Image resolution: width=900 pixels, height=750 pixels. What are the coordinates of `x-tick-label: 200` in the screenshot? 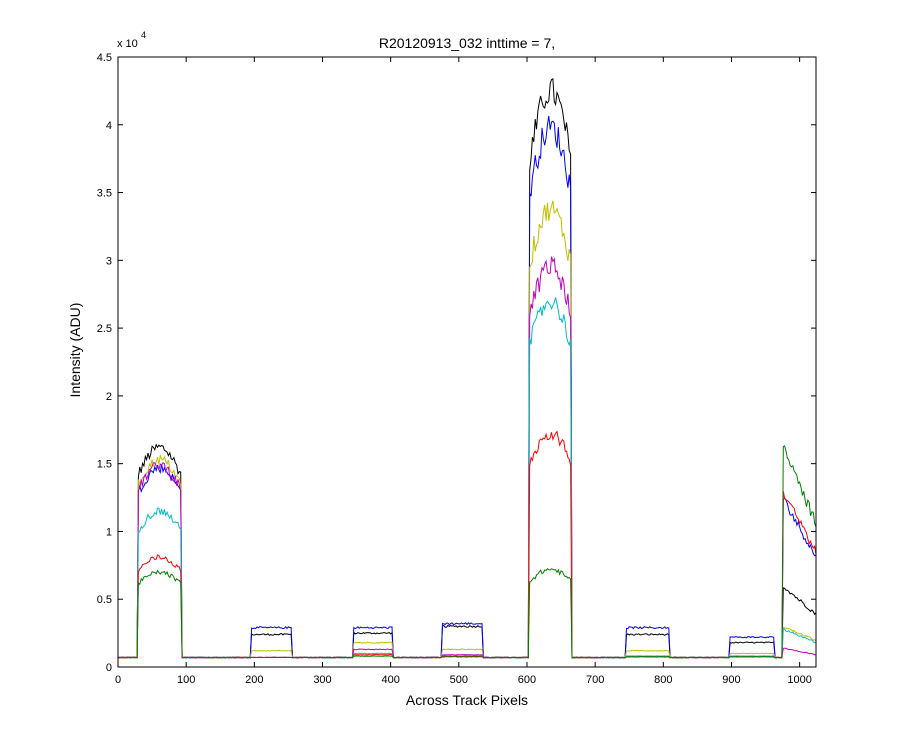 It's located at (254, 680).